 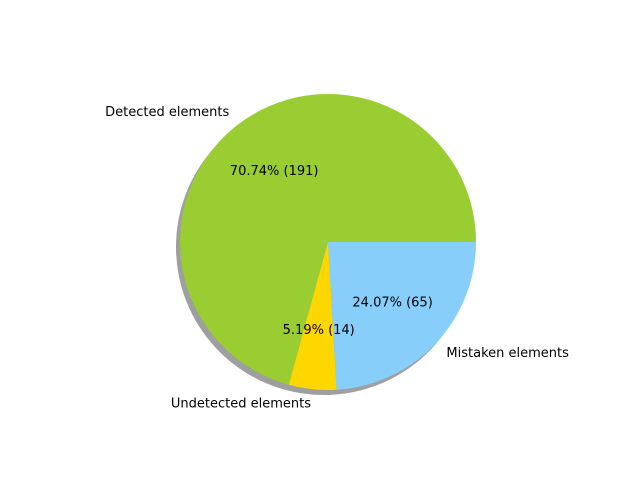 I want to click on pie-label-detected-elements: Detected elements, so click(x=167, y=112).